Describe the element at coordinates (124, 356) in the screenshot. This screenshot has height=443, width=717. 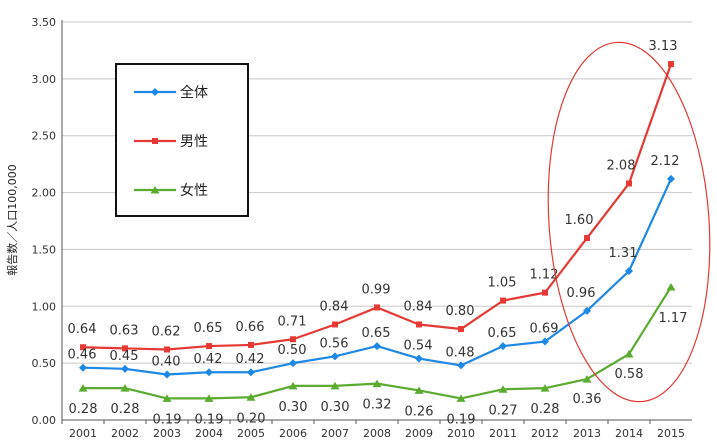
I see `data-label-diamond: 0.45` at that location.